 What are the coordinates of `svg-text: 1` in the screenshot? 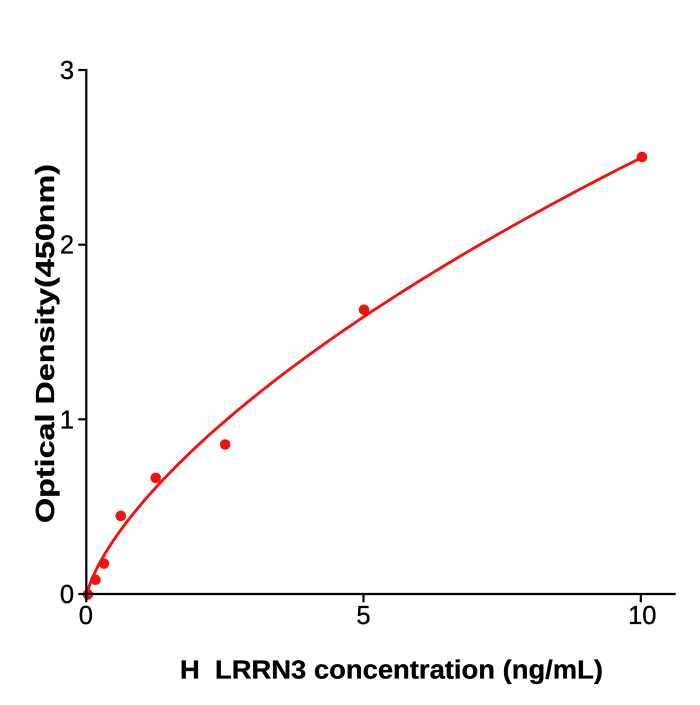 It's located at (67, 420).